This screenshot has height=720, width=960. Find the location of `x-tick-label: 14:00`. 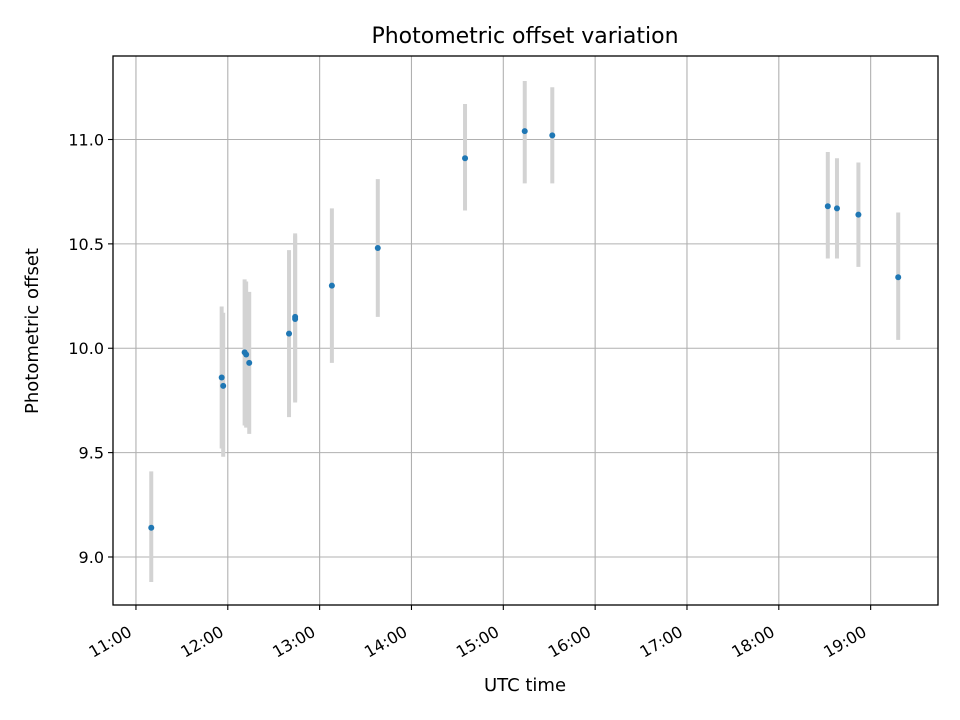

x-tick-label: 14:00 is located at coordinates (385, 642).